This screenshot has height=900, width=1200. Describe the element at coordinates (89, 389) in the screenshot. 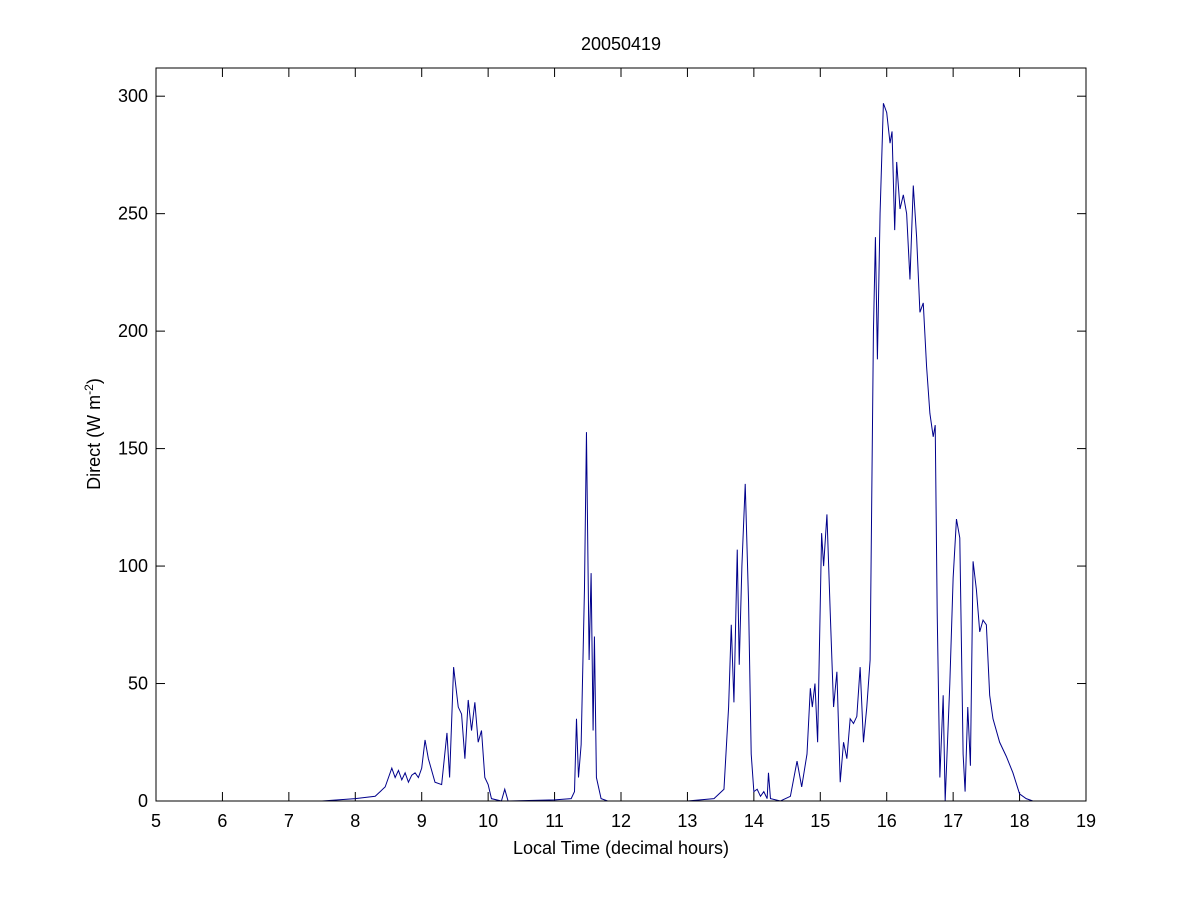

I see `y-label-sup: -2` at that location.